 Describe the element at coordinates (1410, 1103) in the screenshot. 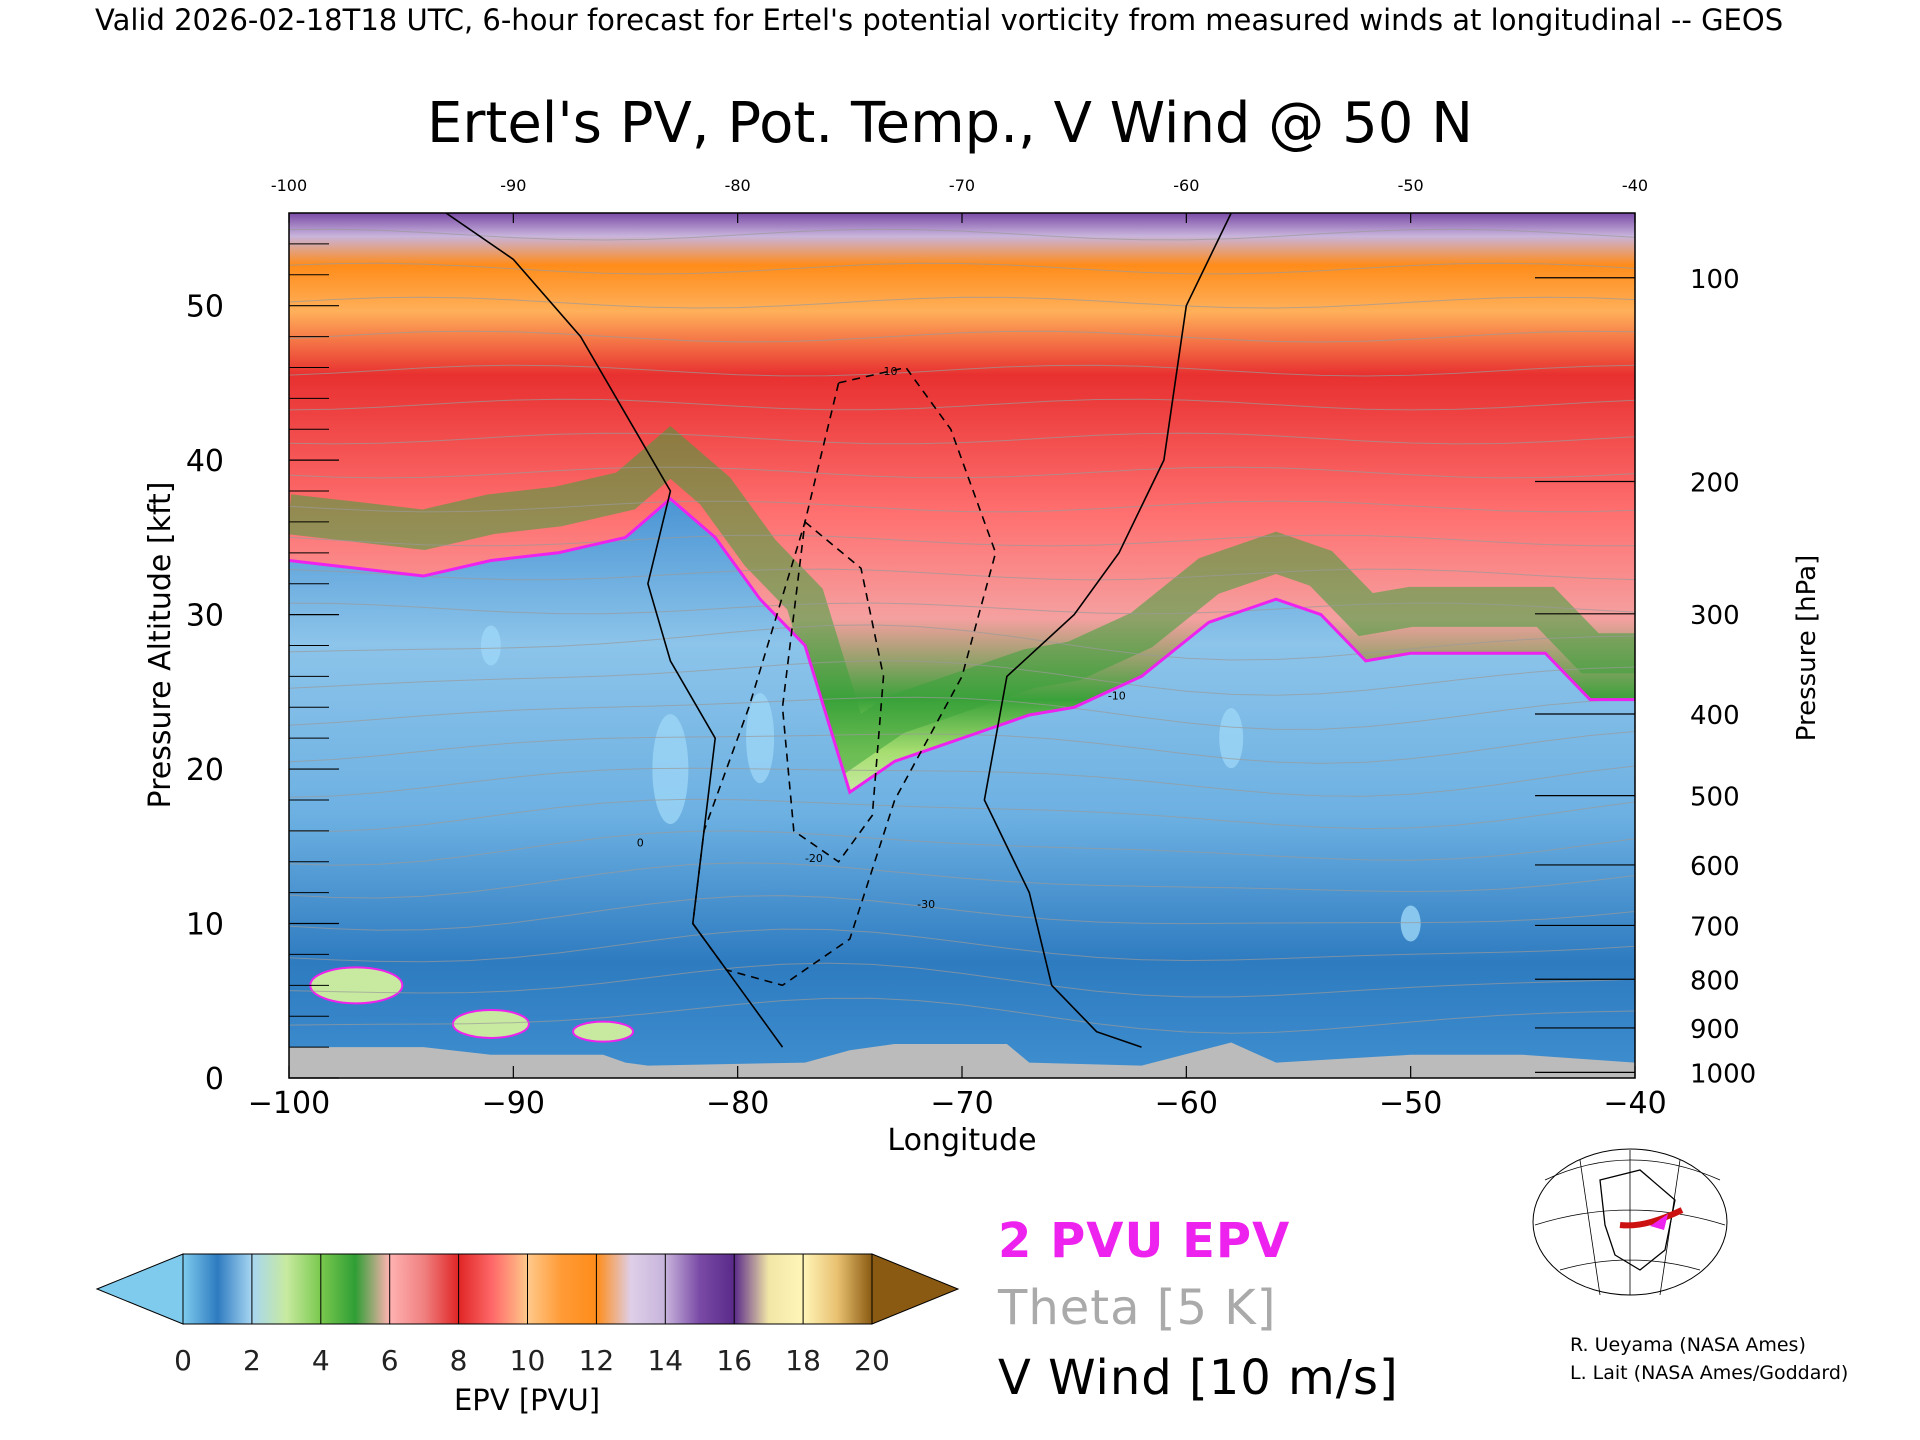

I see `x-tick-label-5: −50` at that location.